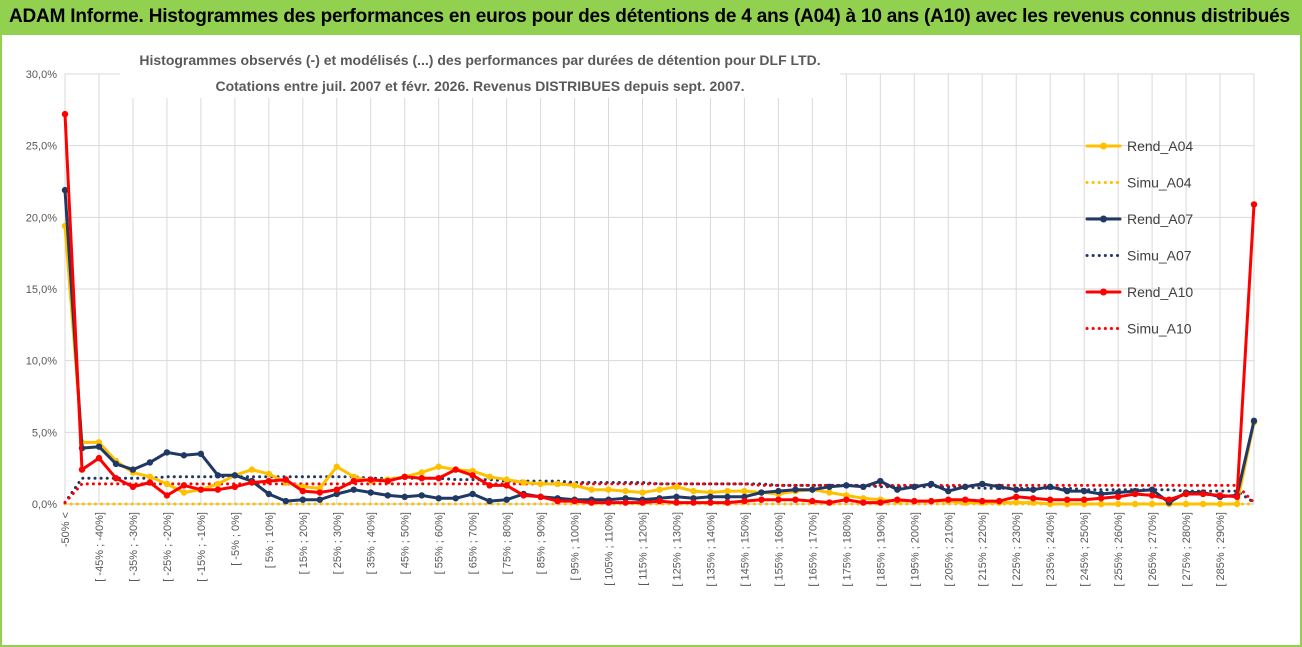  I want to click on x-tick-label: [ 215% ; 220%], so click(983, 549).